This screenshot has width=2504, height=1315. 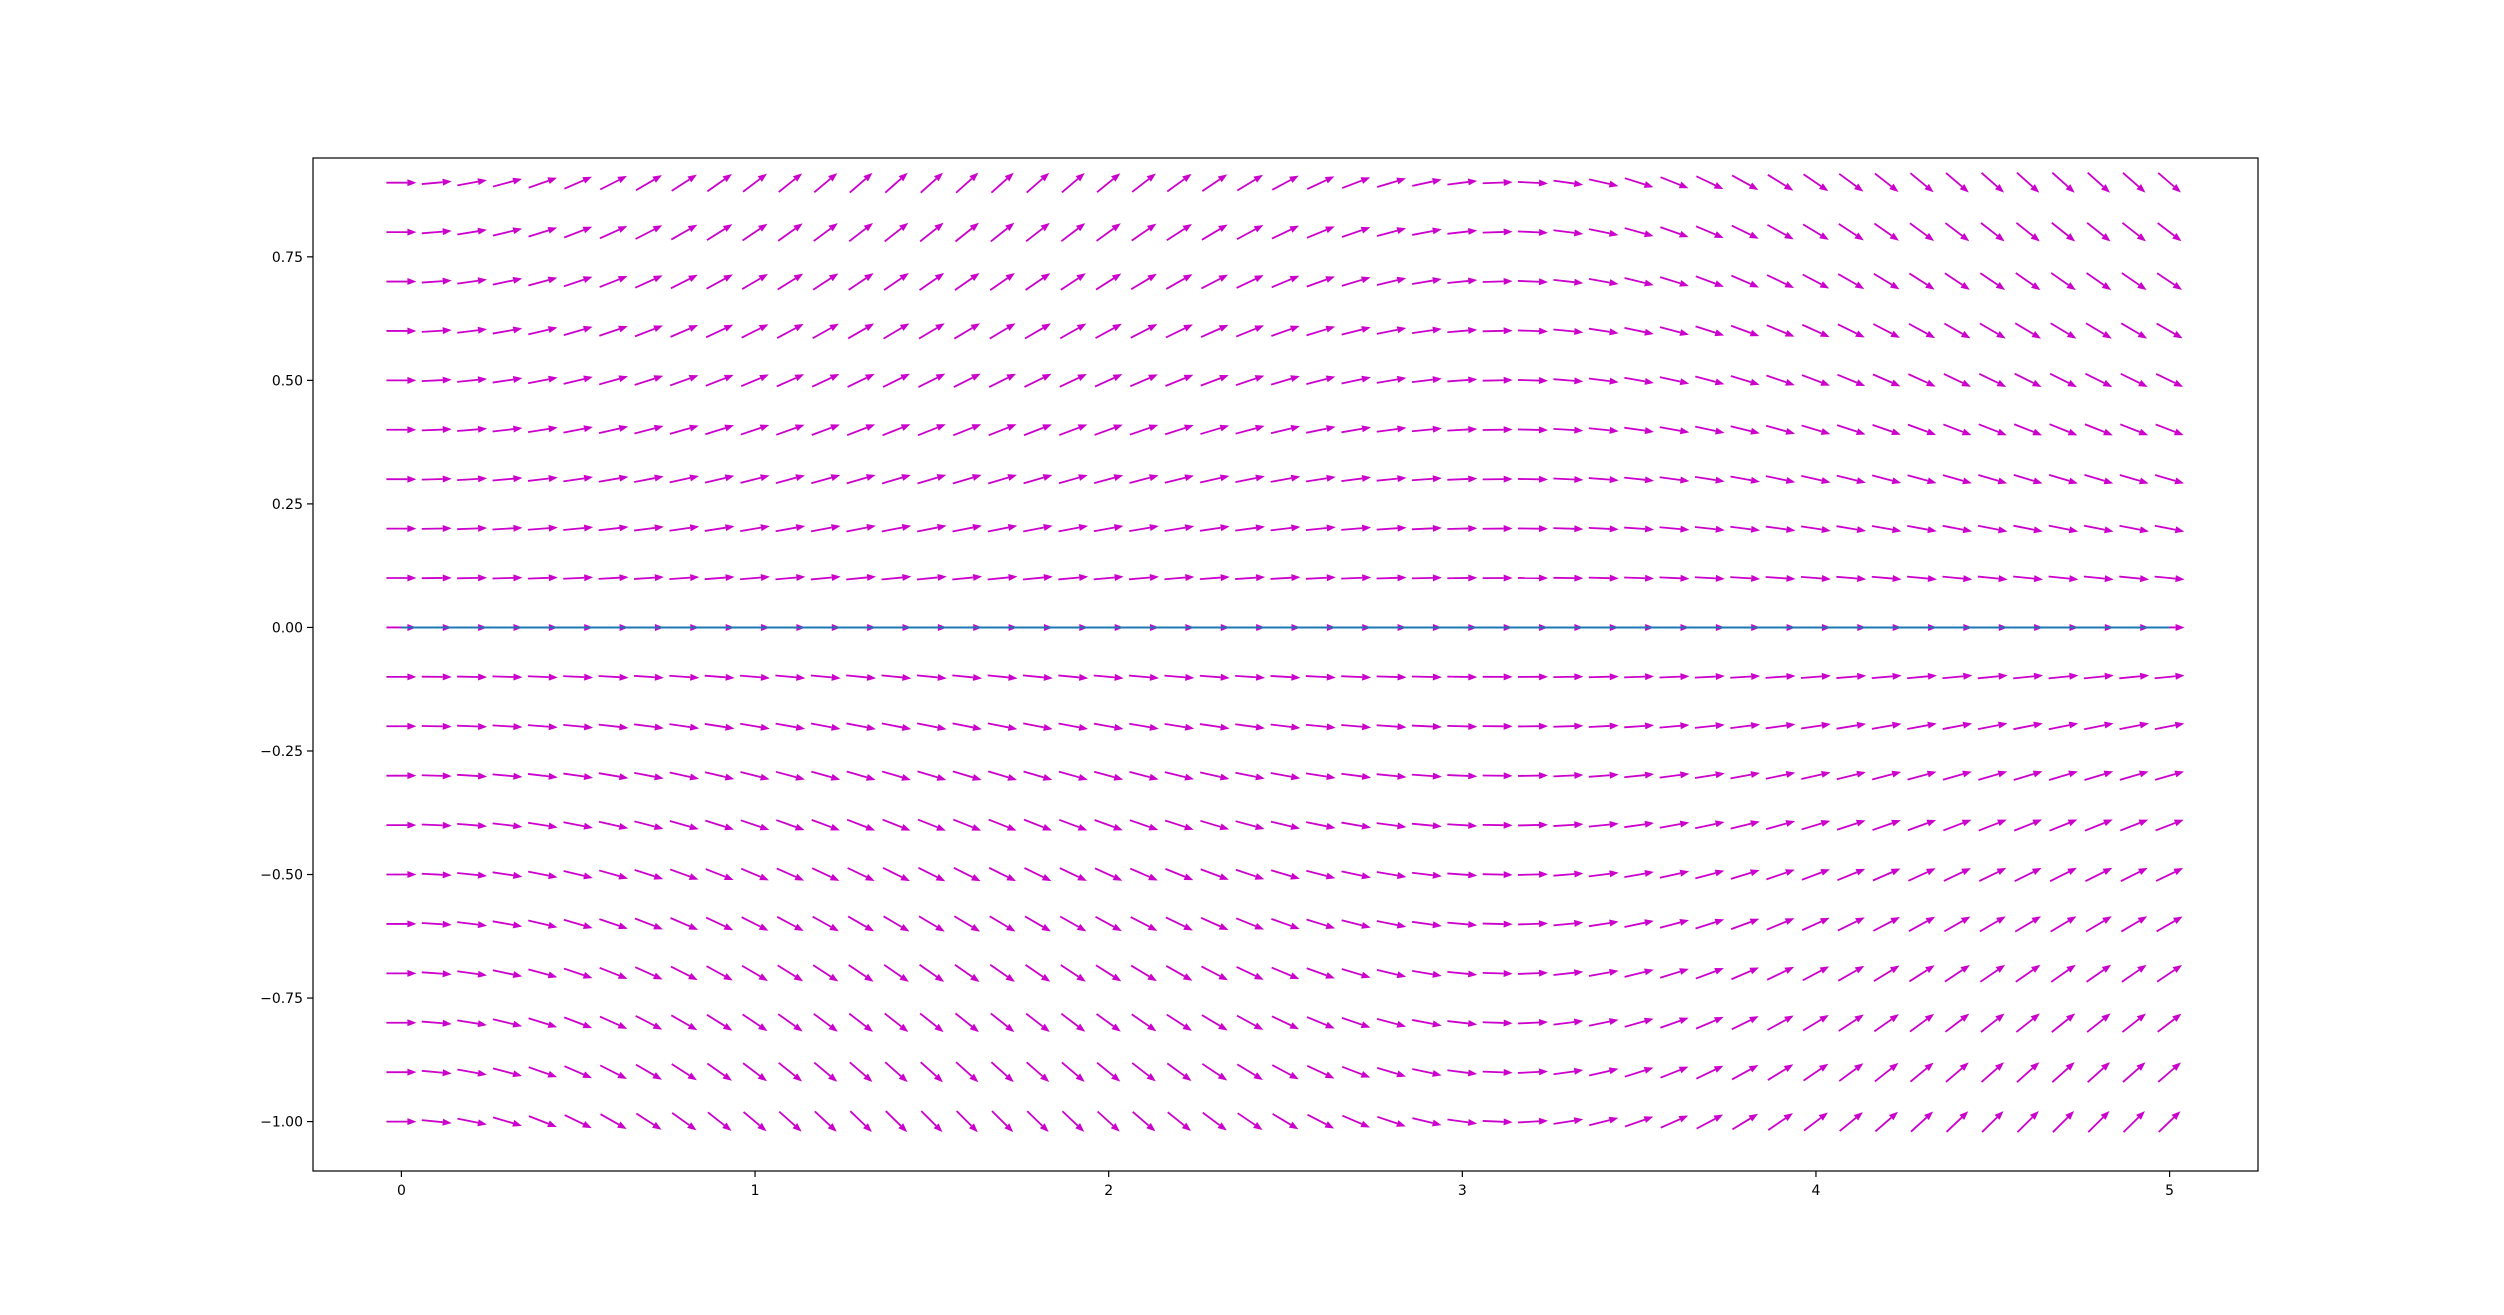 I want to click on y-tick-label: −0.25, so click(x=281, y=752).